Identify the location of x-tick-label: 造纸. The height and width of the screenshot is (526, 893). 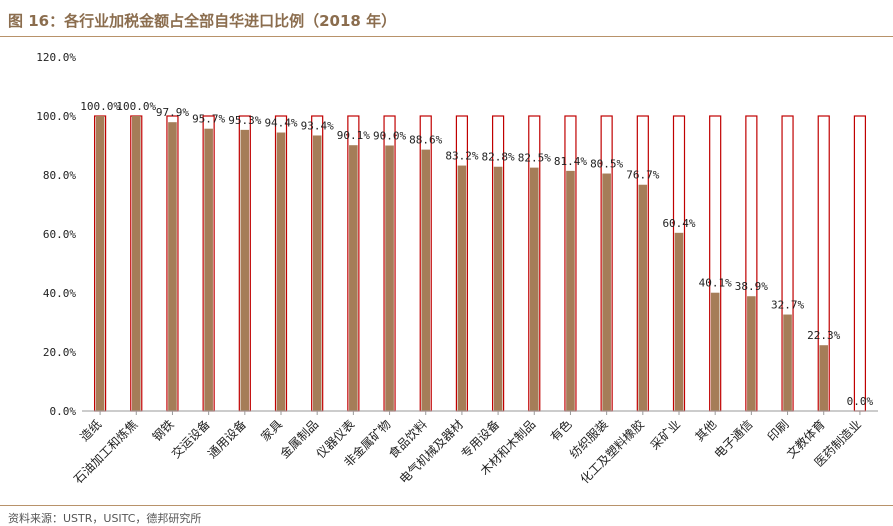
(90, 430).